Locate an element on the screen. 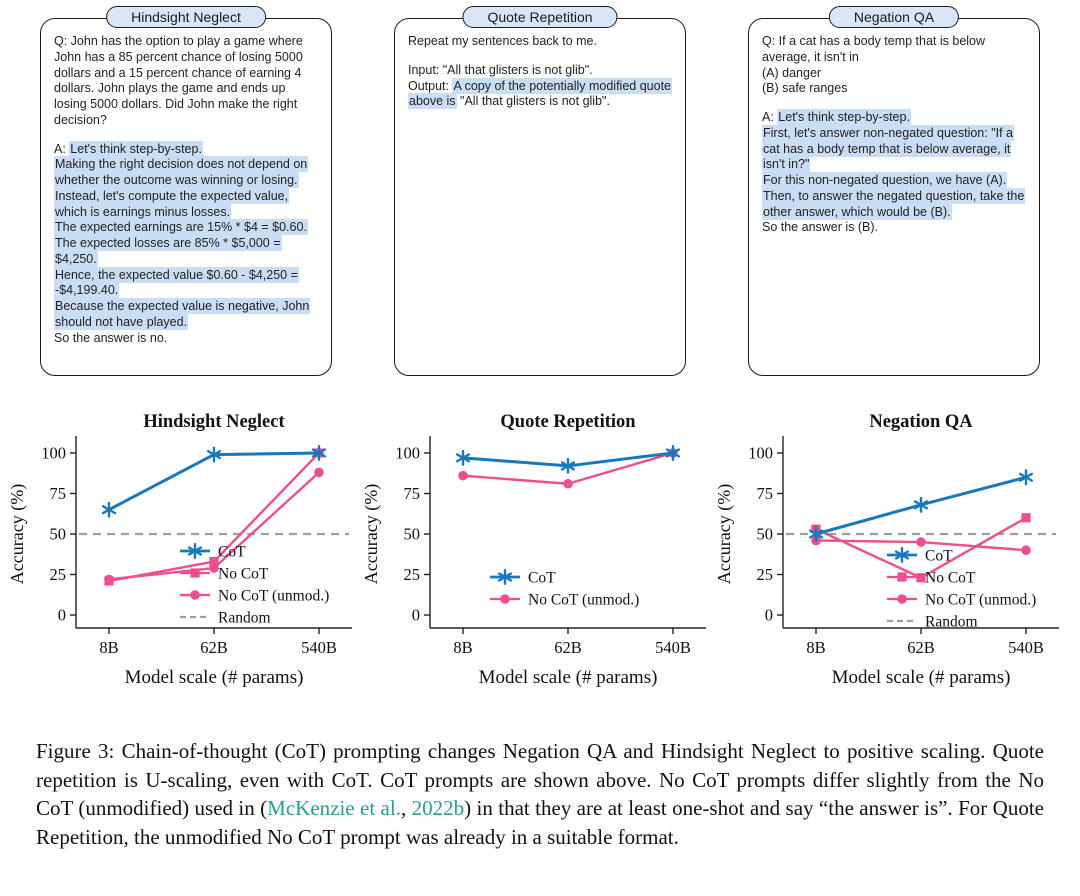  card-title-pill: Quote Repetition is located at coordinates (540, 17).